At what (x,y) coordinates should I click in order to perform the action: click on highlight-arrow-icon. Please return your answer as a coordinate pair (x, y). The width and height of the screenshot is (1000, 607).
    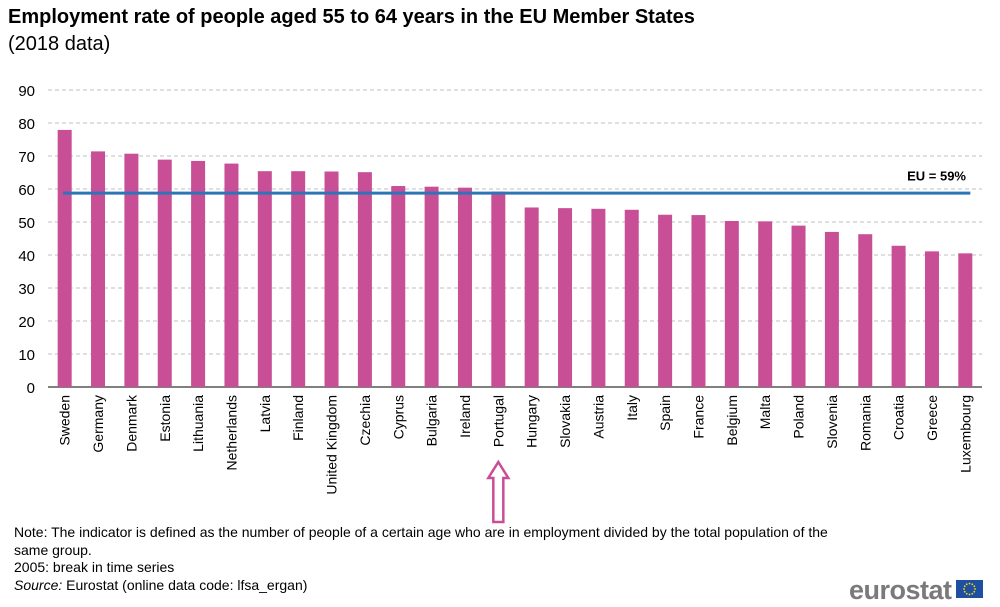
    Looking at the image, I should click on (498, 491).